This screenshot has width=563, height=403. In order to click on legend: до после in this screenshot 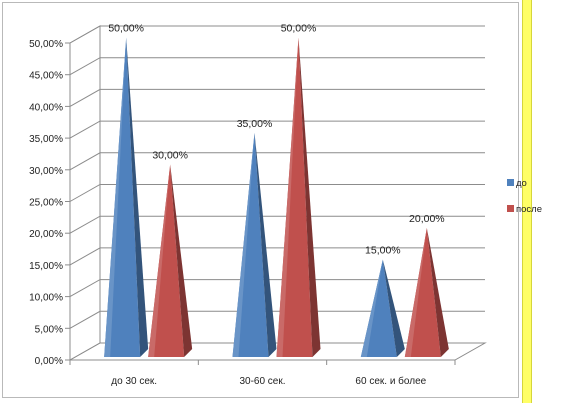, I will do `click(524, 196)`.